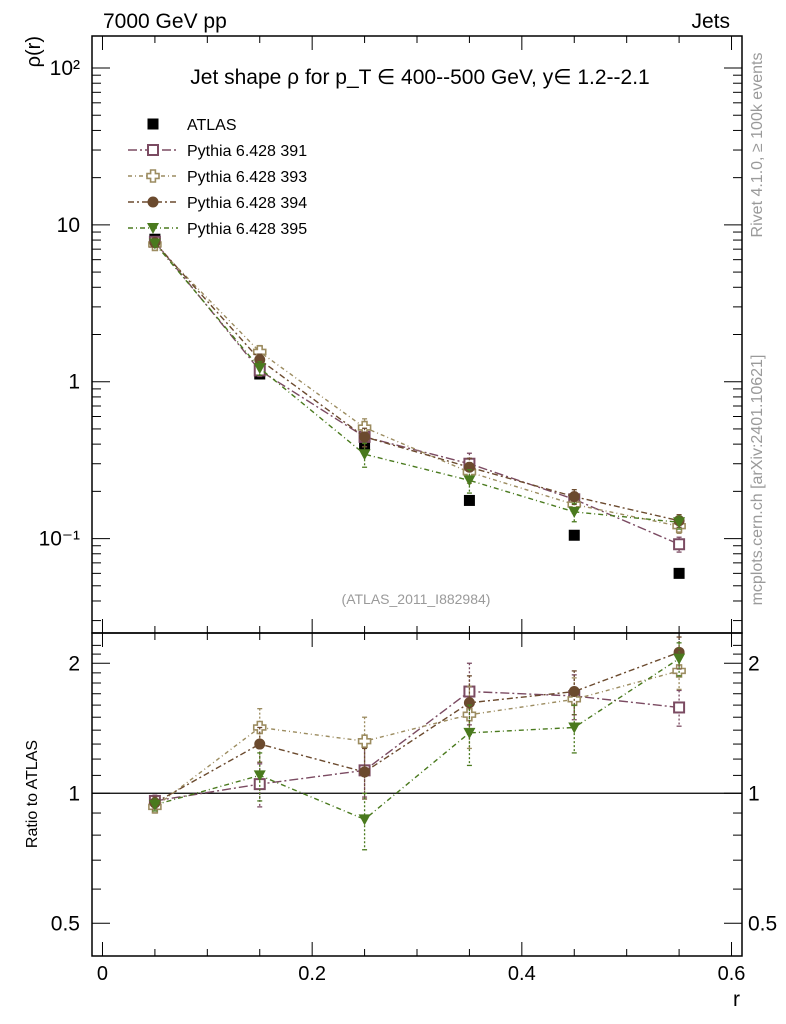 This screenshot has width=786, height=1024. Describe the element at coordinates (754, 663) in the screenshot. I see `ratio-y-tick-label-right: 2` at that location.